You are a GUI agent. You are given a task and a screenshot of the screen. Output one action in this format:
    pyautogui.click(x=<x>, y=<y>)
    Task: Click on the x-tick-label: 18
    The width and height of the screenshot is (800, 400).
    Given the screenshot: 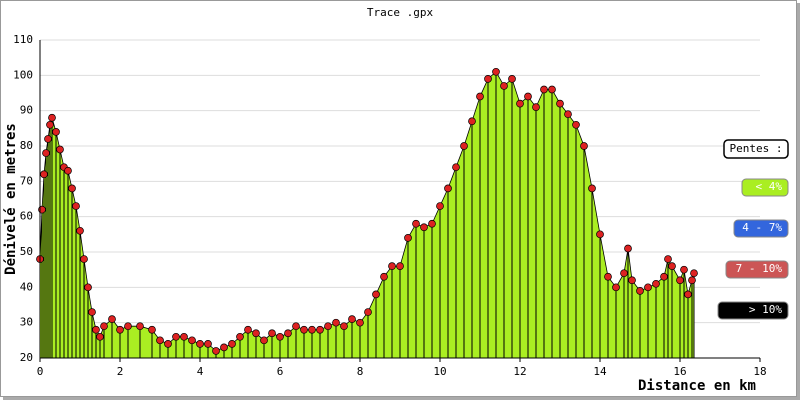 What is the action you would take?
    pyautogui.click(x=759, y=371)
    